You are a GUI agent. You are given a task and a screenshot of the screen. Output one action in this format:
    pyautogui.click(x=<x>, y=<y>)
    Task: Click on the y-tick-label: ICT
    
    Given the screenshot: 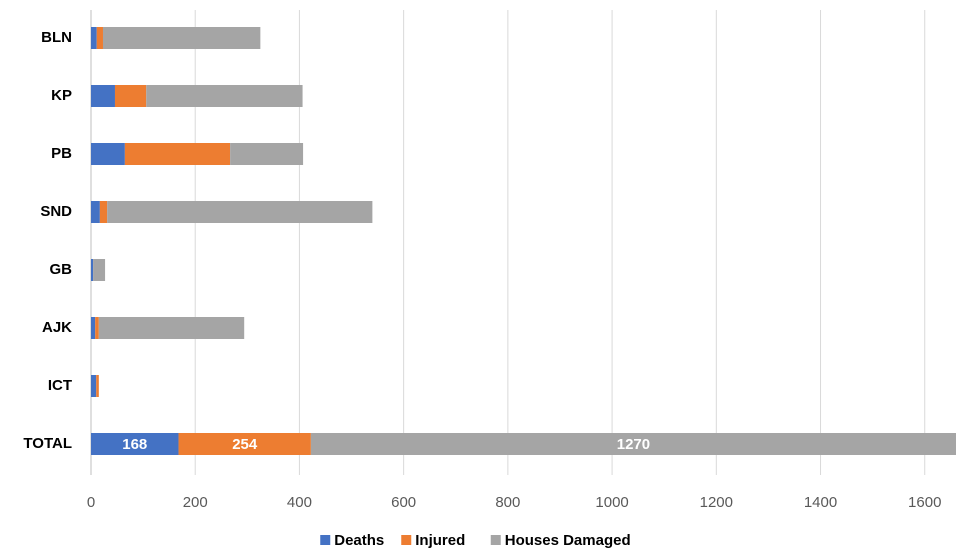 What is the action you would take?
    pyautogui.click(x=60, y=385)
    